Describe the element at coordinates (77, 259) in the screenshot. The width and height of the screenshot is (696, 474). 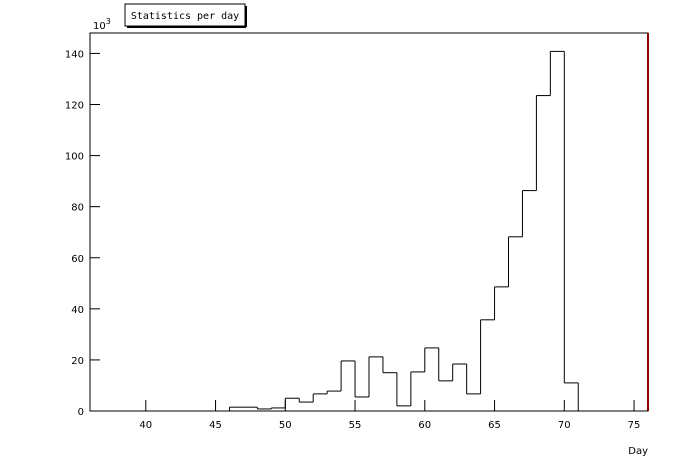
I see `y-tick-label: 60` at that location.